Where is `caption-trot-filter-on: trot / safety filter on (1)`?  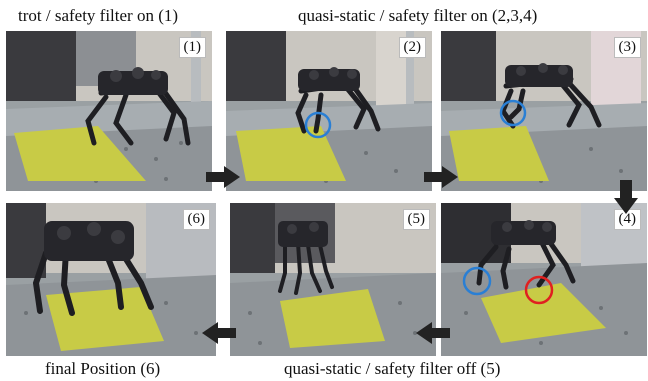 caption-trot-filter-on: trot / safety filter on (1) is located at coordinates (98, 15).